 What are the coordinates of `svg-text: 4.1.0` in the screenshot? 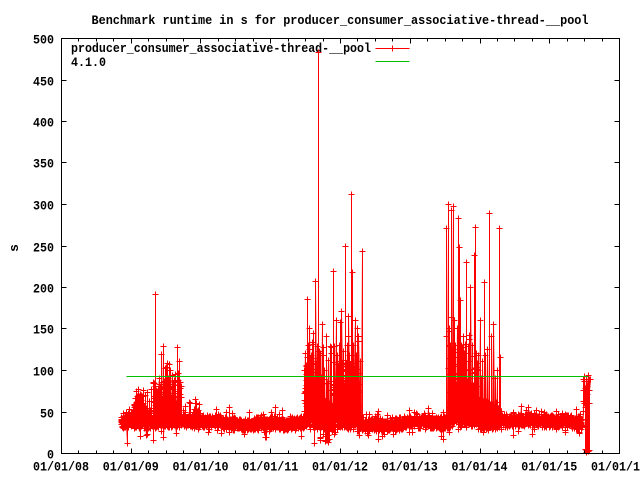 It's located at (88, 62).